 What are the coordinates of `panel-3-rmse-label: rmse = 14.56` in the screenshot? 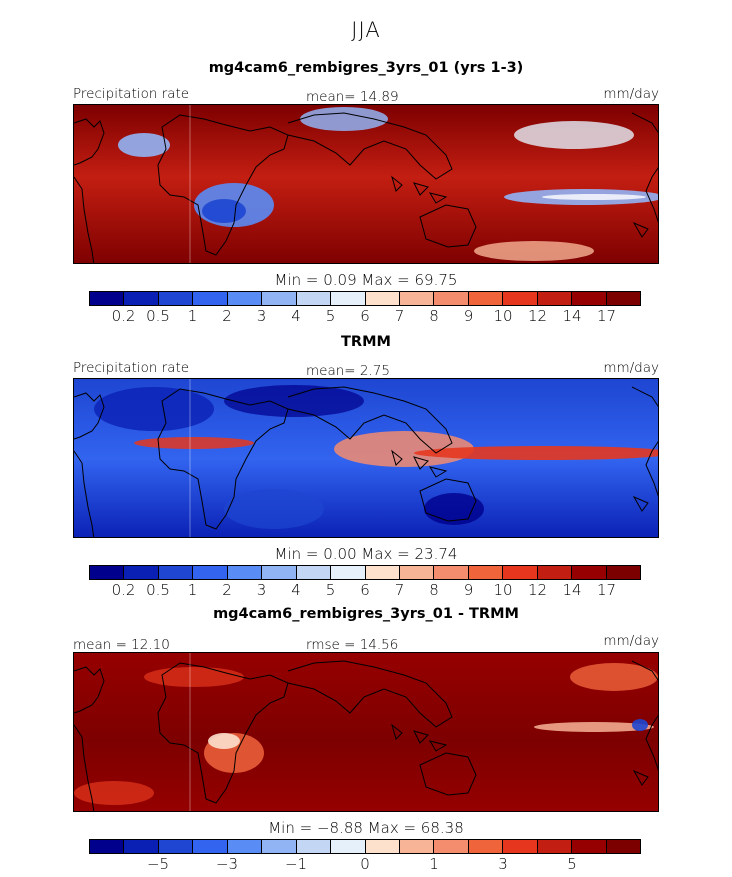 It's located at (352, 645).